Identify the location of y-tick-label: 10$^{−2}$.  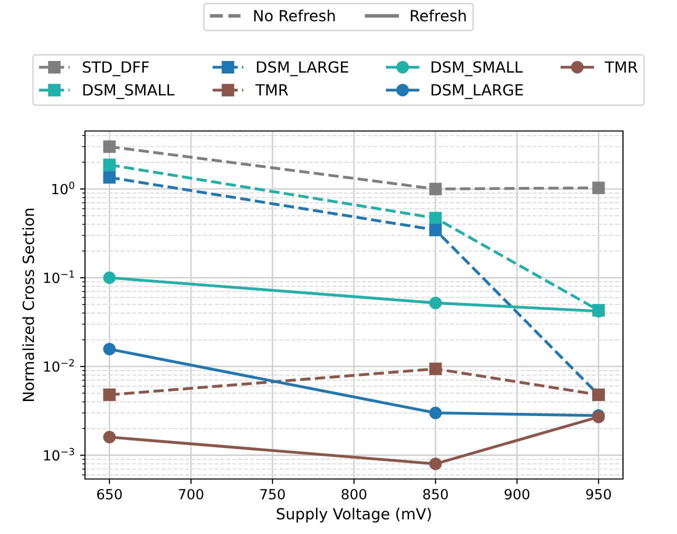
(59, 365).